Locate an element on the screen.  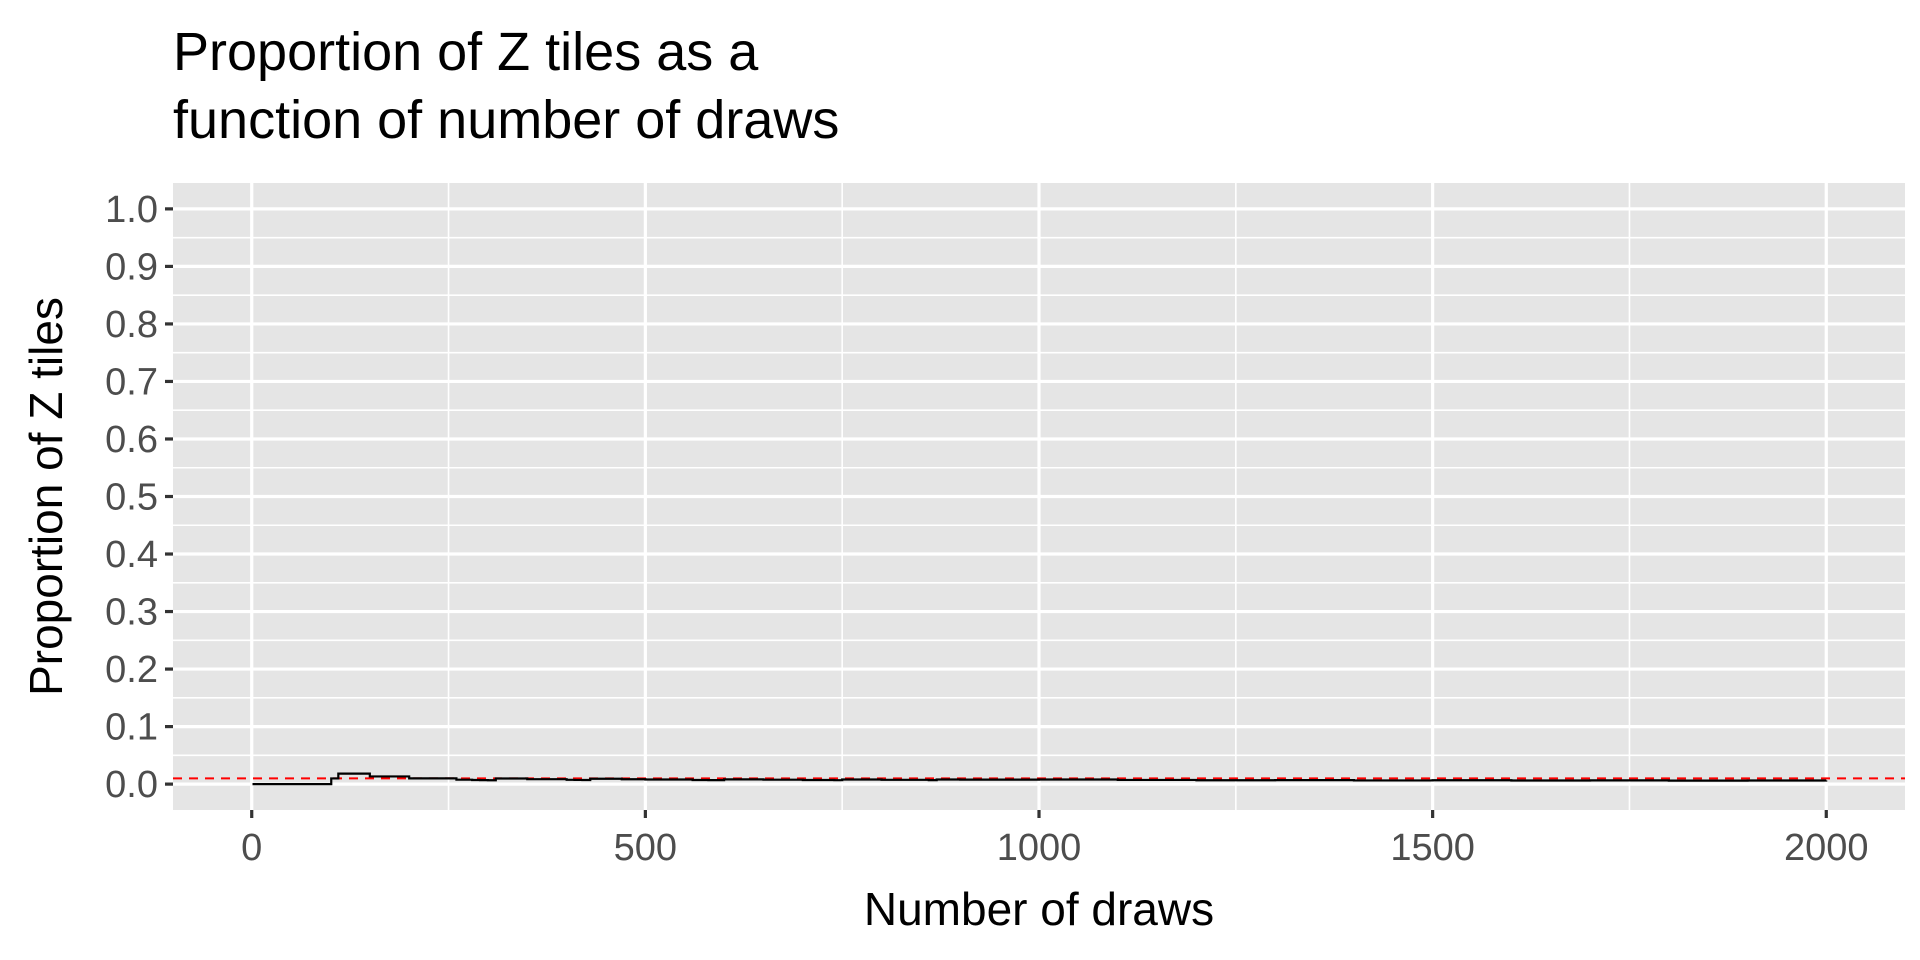
x-axis: 0 500 1000 1500 2000 is located at coordinates (1055, 839).